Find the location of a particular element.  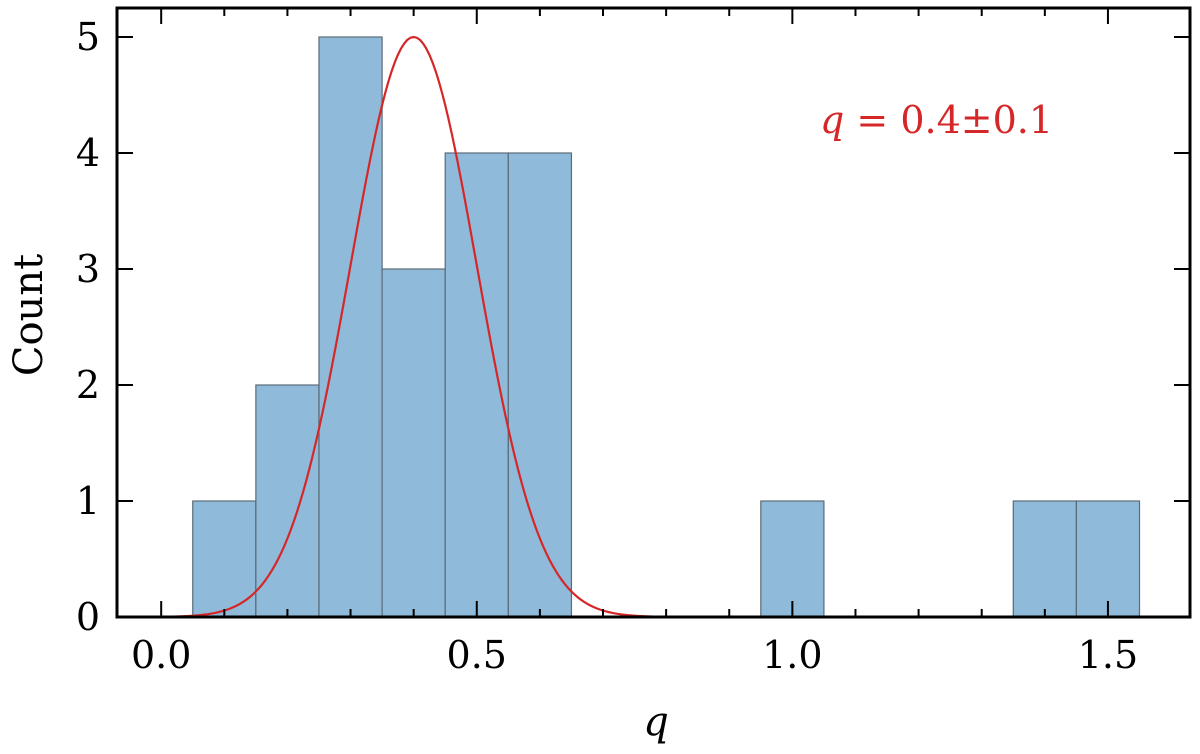

y-tick-label: 5 is located at coordinates (88, 37).